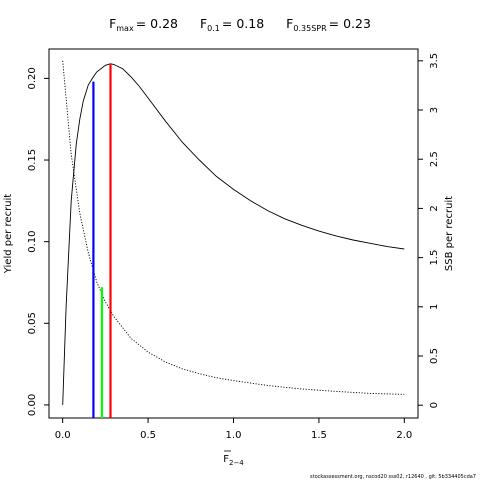  I want to click on y2-tick-label: 2, so click(434, 208).